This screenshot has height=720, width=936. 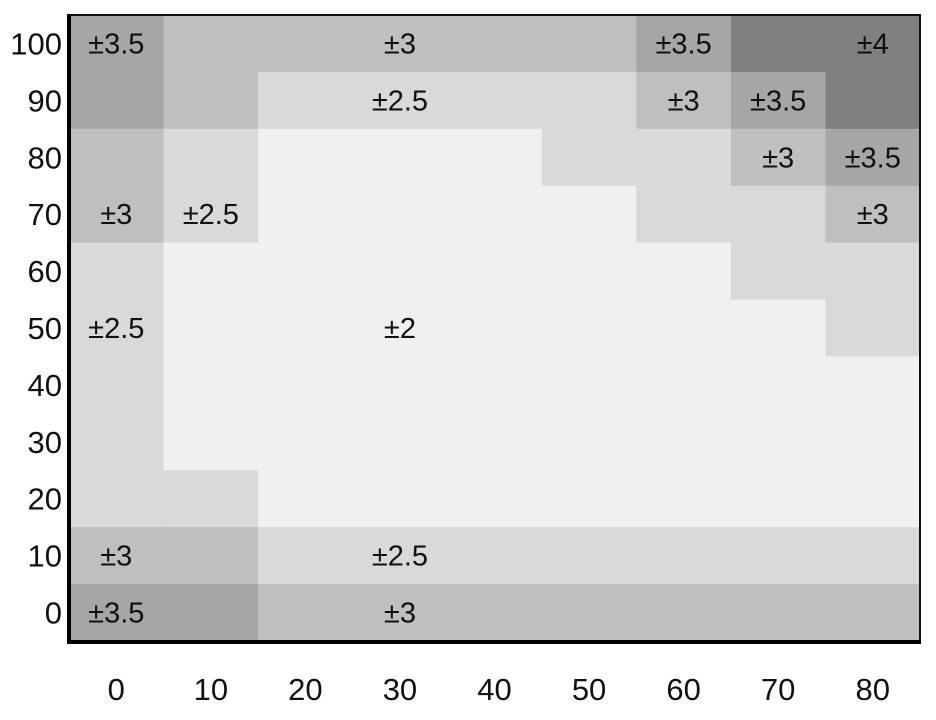 What do you see at coordinates (45, 442) in the screenshot?
I see `y-tick-label: 30` at bounding box center [45, 442].